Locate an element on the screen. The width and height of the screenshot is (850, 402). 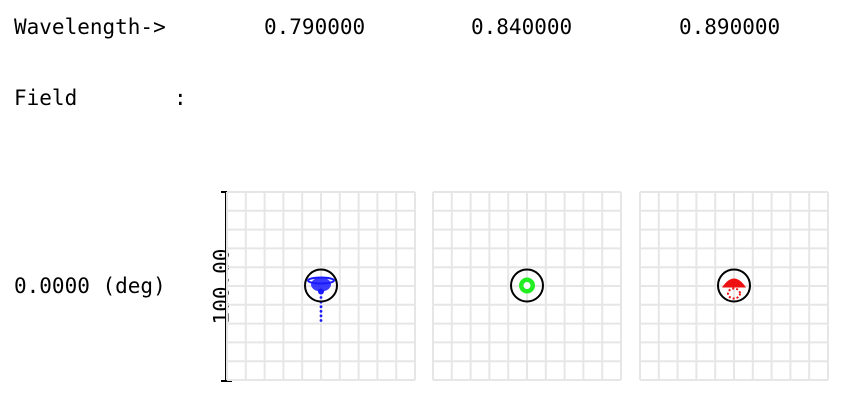
spot-core is located at coordinates (527, 285).